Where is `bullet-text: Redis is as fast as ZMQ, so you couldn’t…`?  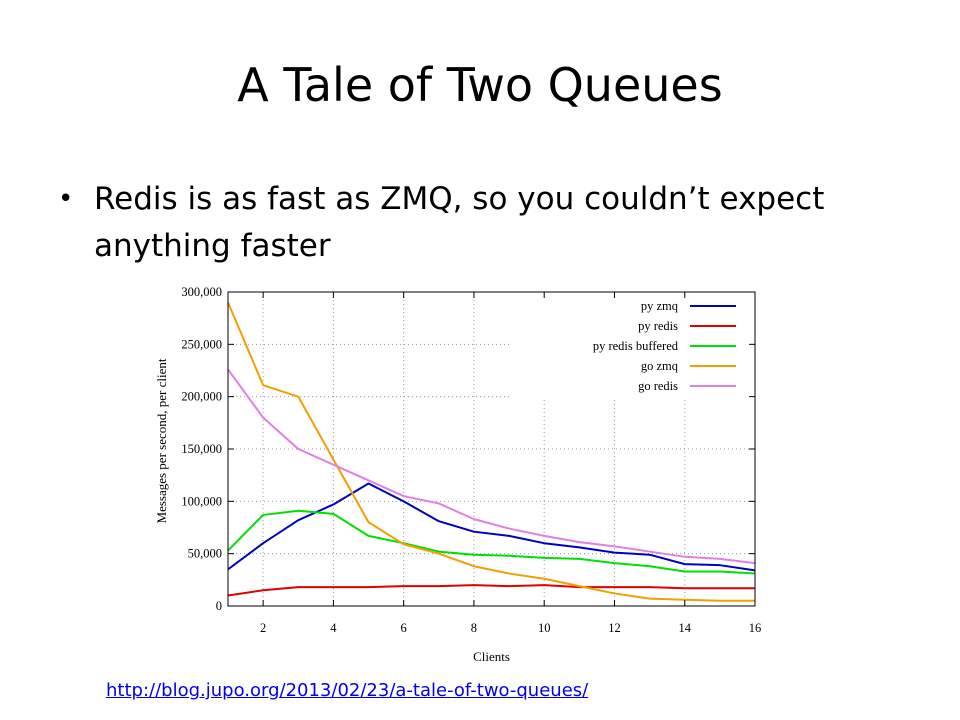 bullet-text: Redis is as fast as ZMQ, so you couldn’t… is located at coordinates (459, 222).